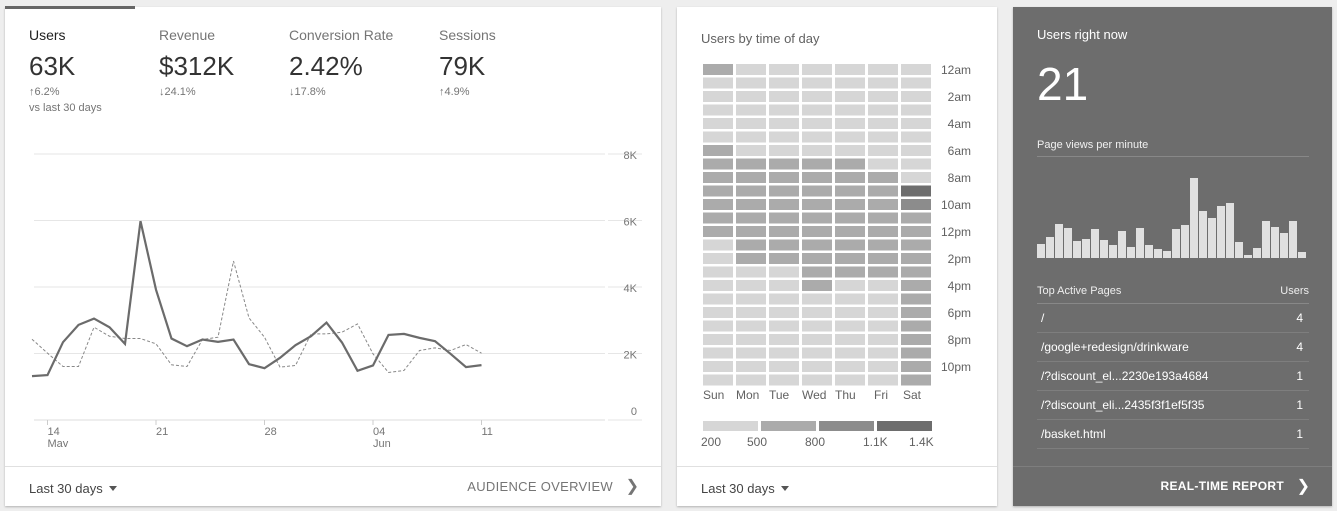 Image resolution: width=1337 pixels, height=511 pixels. Describe the element at coordinates (1125, 376) in the screenshot. I see `page-path: /?discount_el...2230e193a4684` at that location.